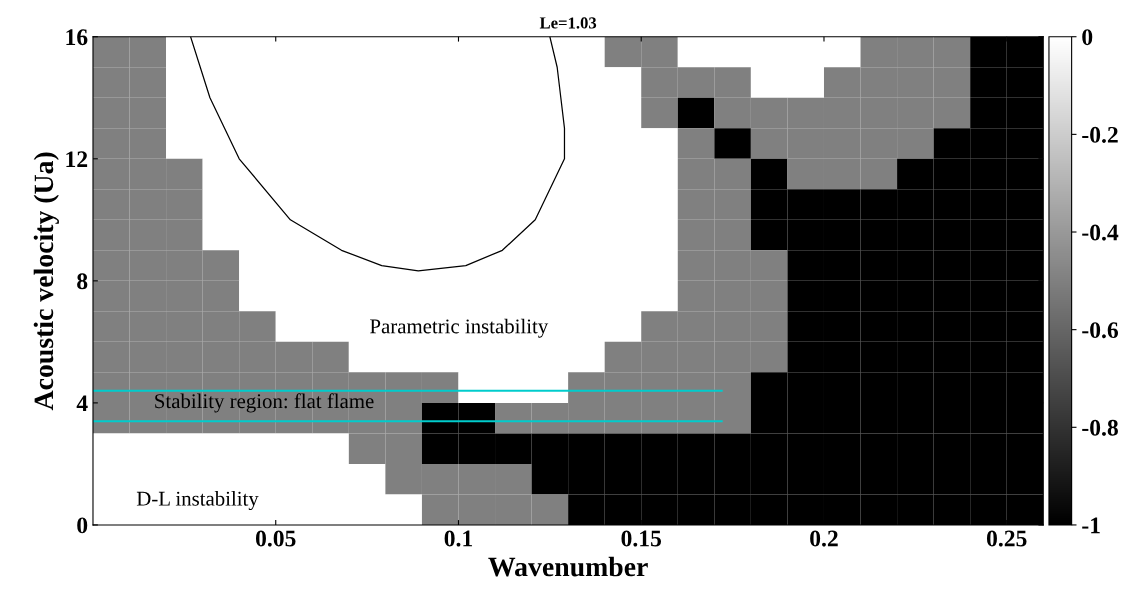  Describe the element at coordinates (264, 403) in the screenshot. I see `annotation: Stability region: flat flame` at that location.